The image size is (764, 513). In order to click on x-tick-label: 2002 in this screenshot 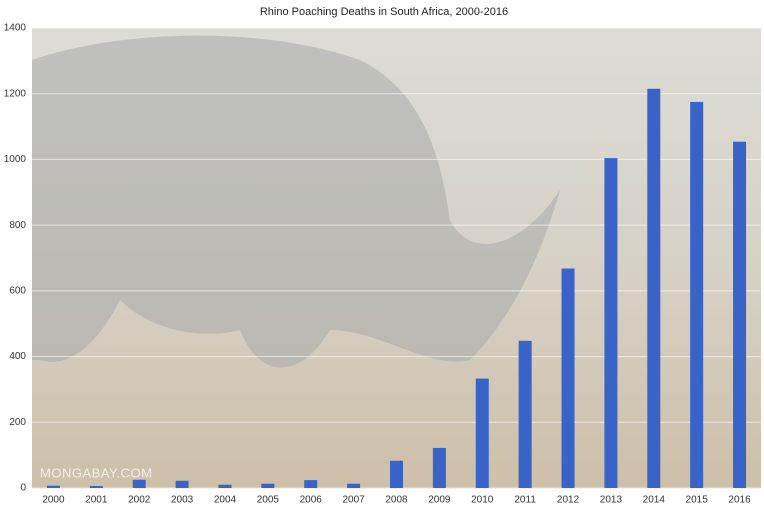, I will do `click(139, 500)`.